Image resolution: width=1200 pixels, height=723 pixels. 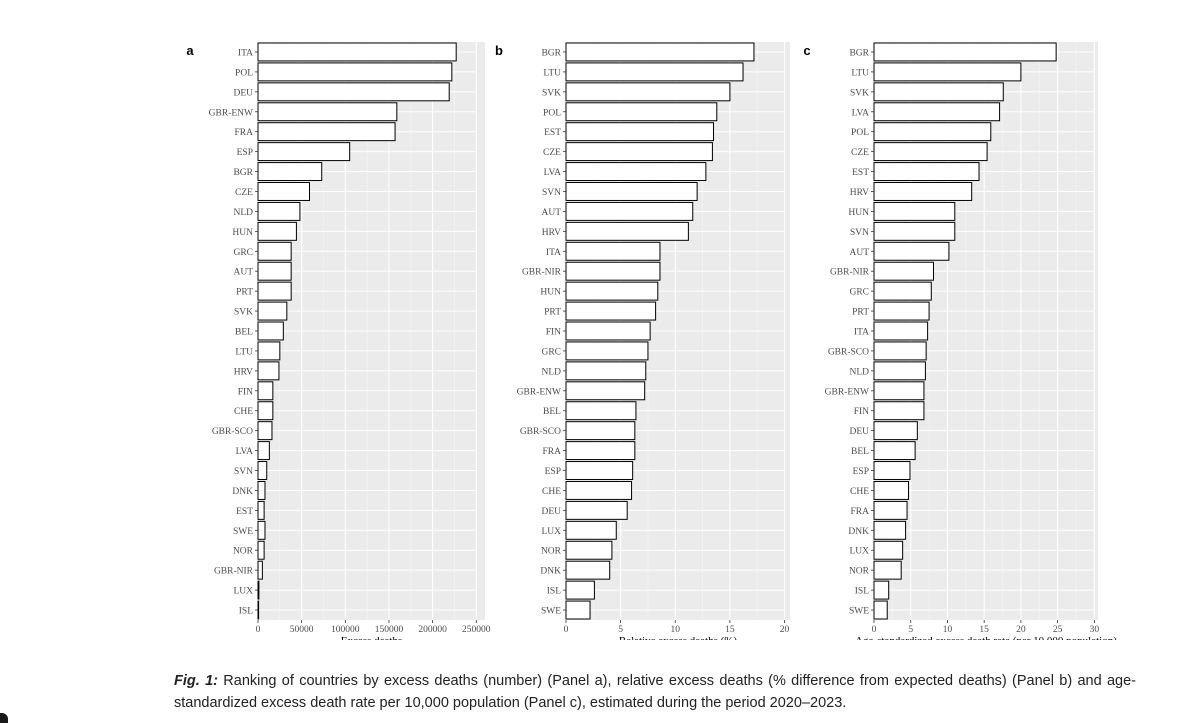 I want to click on bar-c-deu, so click(x=895, y=431).